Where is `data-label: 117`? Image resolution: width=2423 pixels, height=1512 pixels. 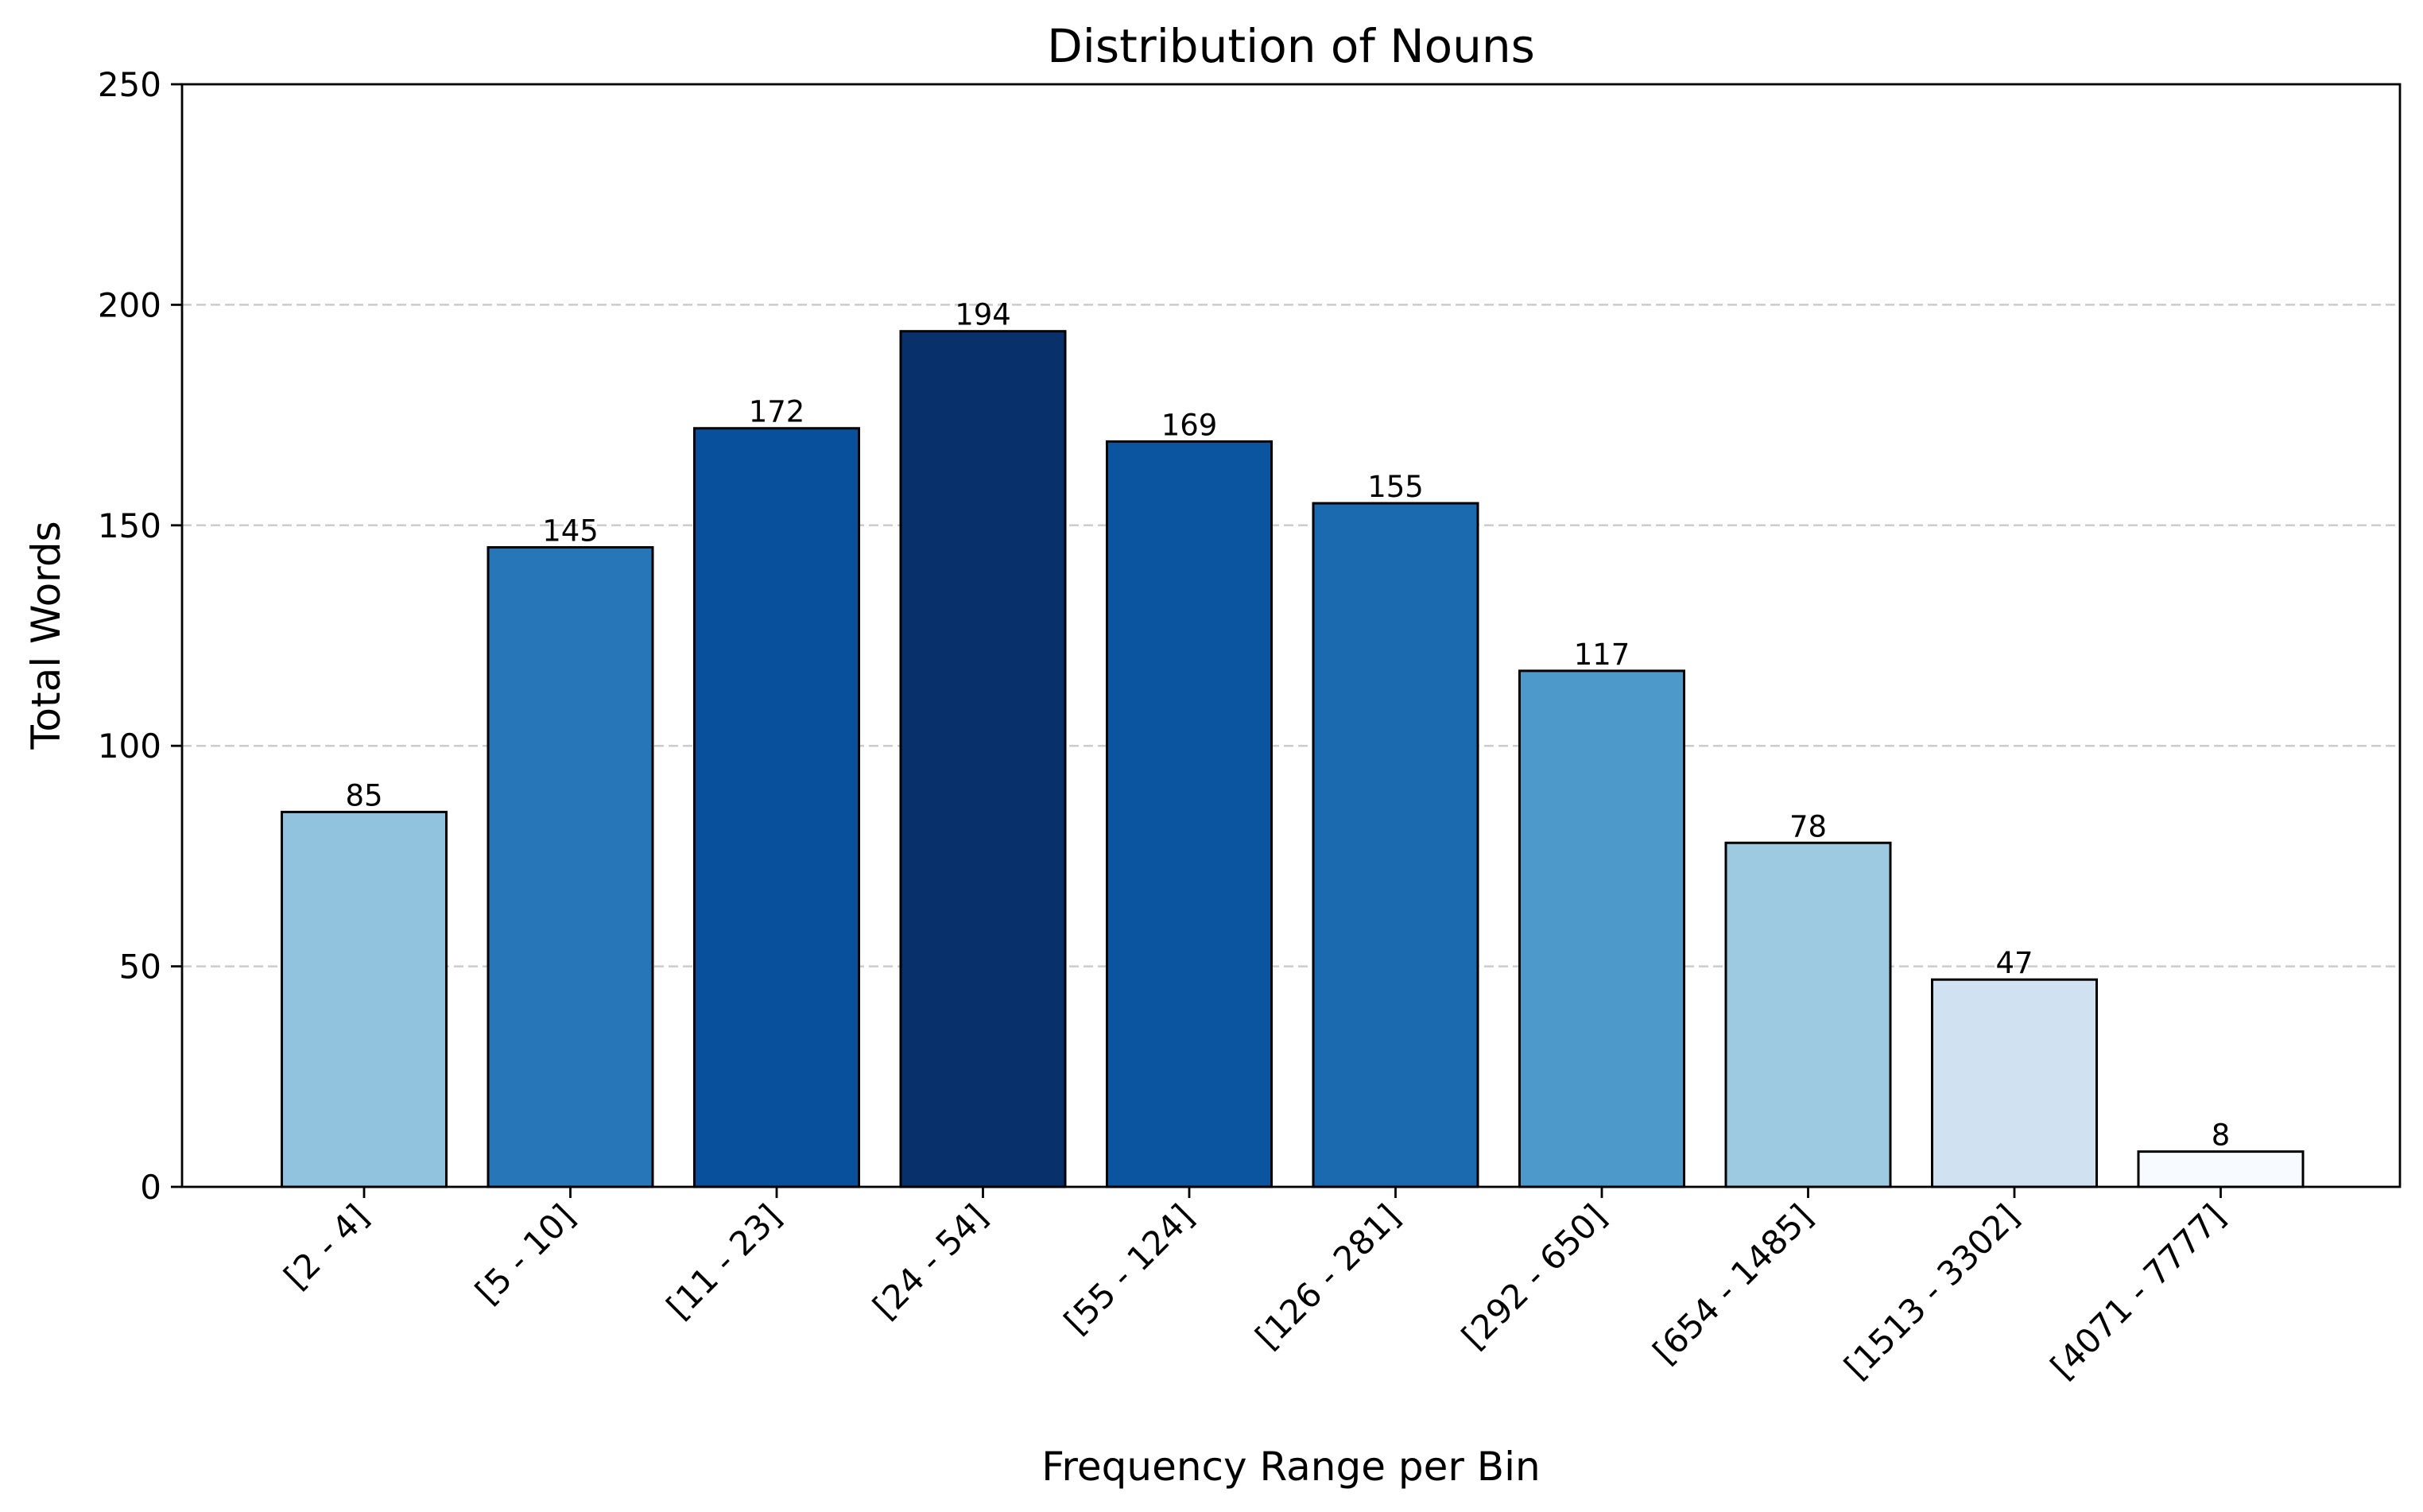 data-label: 117 is located at coordinates (1602, 655).